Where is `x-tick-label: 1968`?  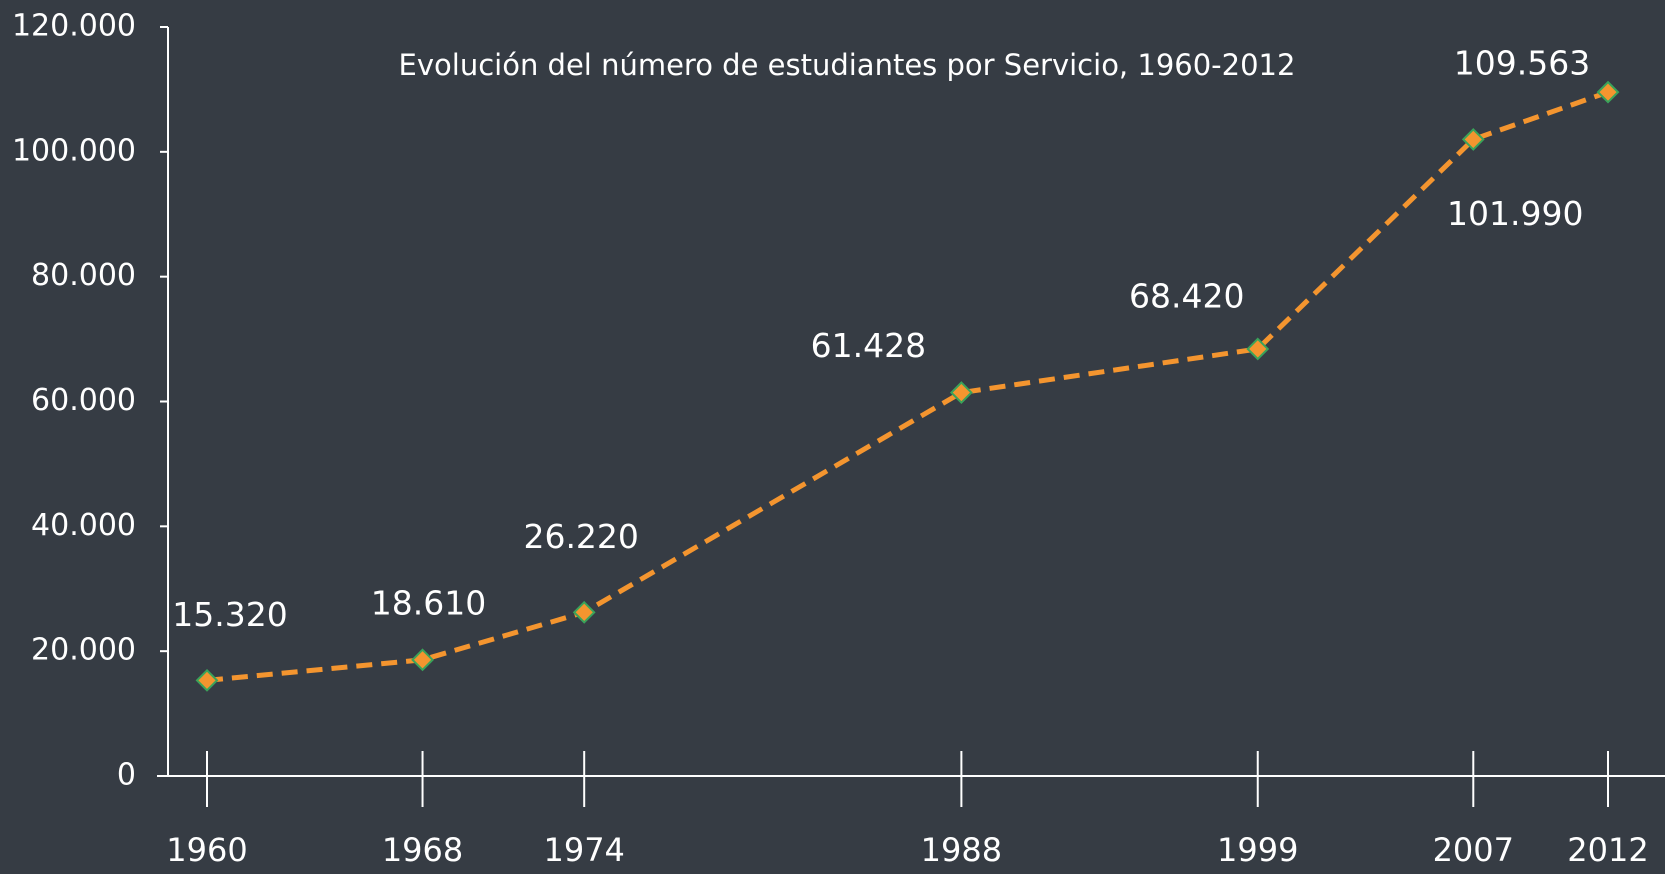
x-tick-label: 1968 is located at coordinates (422, 850).